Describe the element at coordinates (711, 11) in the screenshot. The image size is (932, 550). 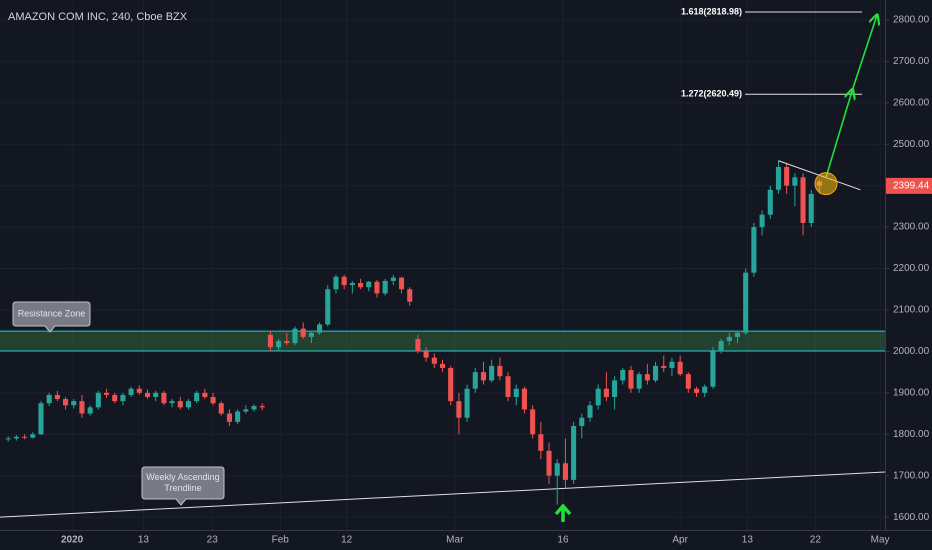
I see `fib-label: 1.618(2818.98)` at that location.